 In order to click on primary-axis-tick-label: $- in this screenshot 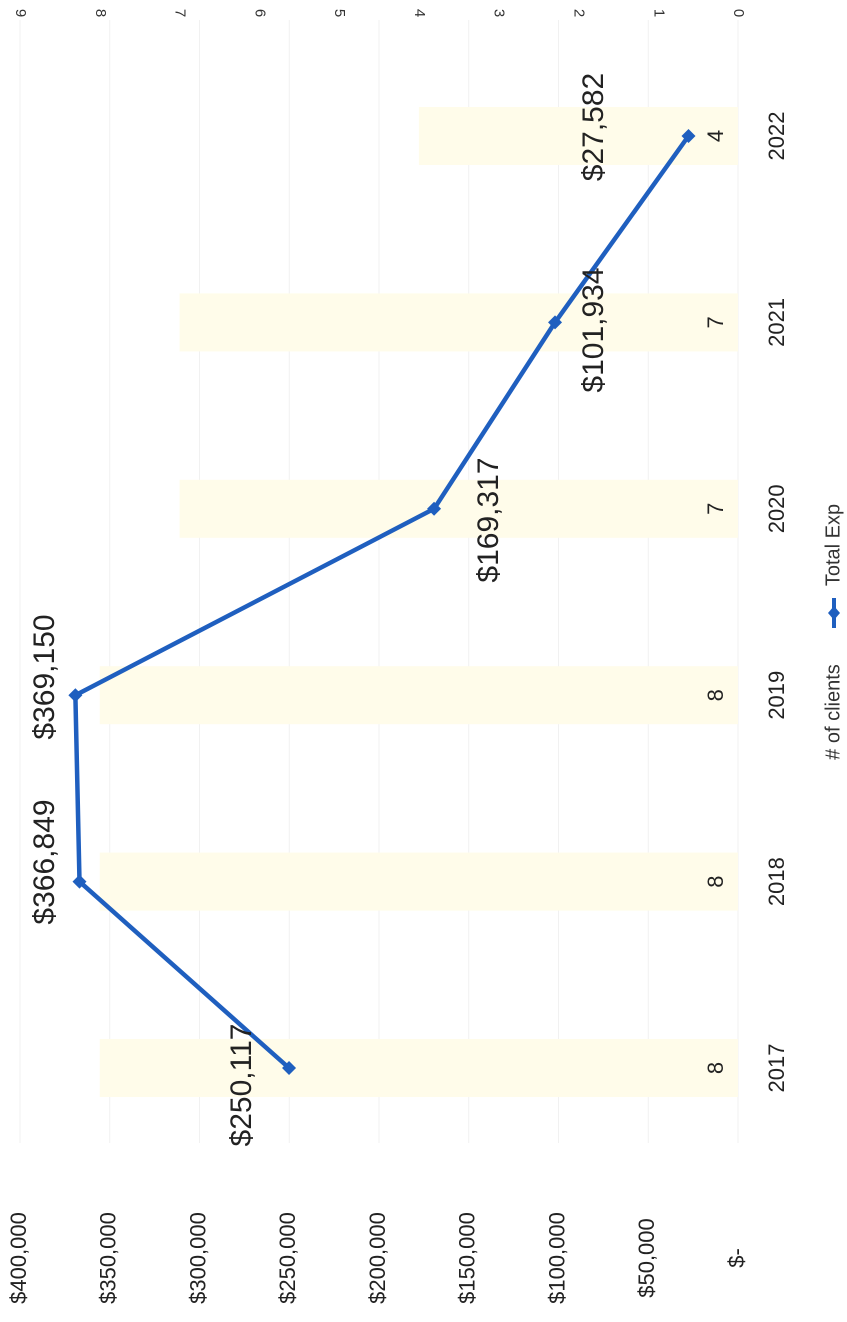, I will do `click(736, 1258)`.